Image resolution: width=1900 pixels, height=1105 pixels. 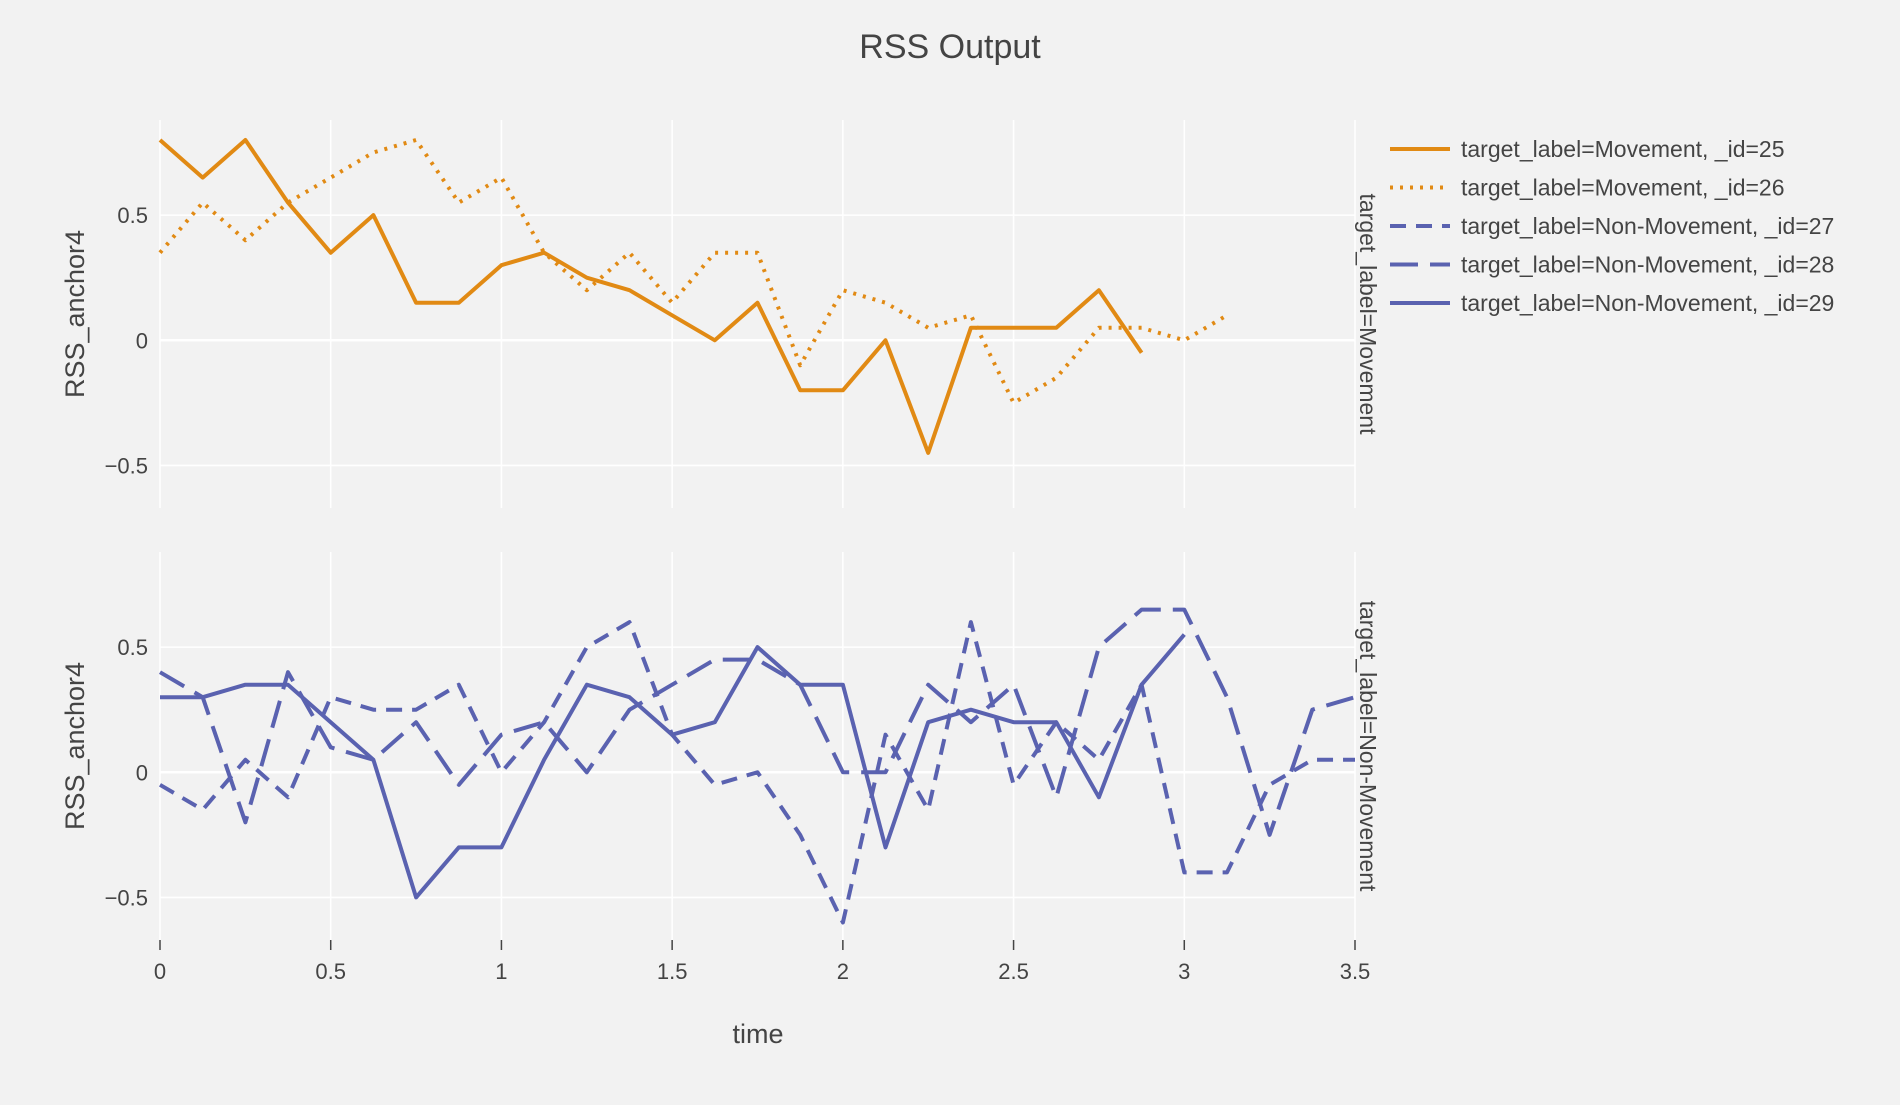 What do you see at coordinates (1623, 149) in the screenshot?
I see `legend-label: target_label=Movement, _id=25` at bounding box center [1623, 149].